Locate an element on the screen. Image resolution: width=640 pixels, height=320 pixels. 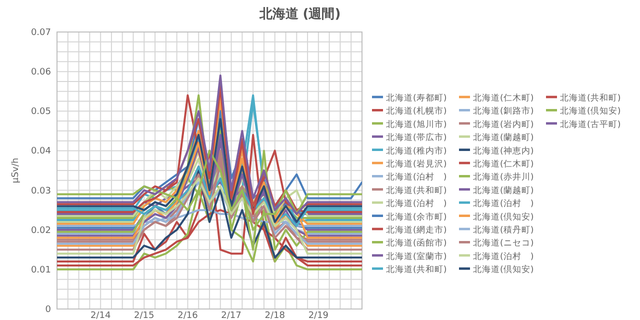
legend-label: 北海道(札幌市) is located at coordinates (416, 111).